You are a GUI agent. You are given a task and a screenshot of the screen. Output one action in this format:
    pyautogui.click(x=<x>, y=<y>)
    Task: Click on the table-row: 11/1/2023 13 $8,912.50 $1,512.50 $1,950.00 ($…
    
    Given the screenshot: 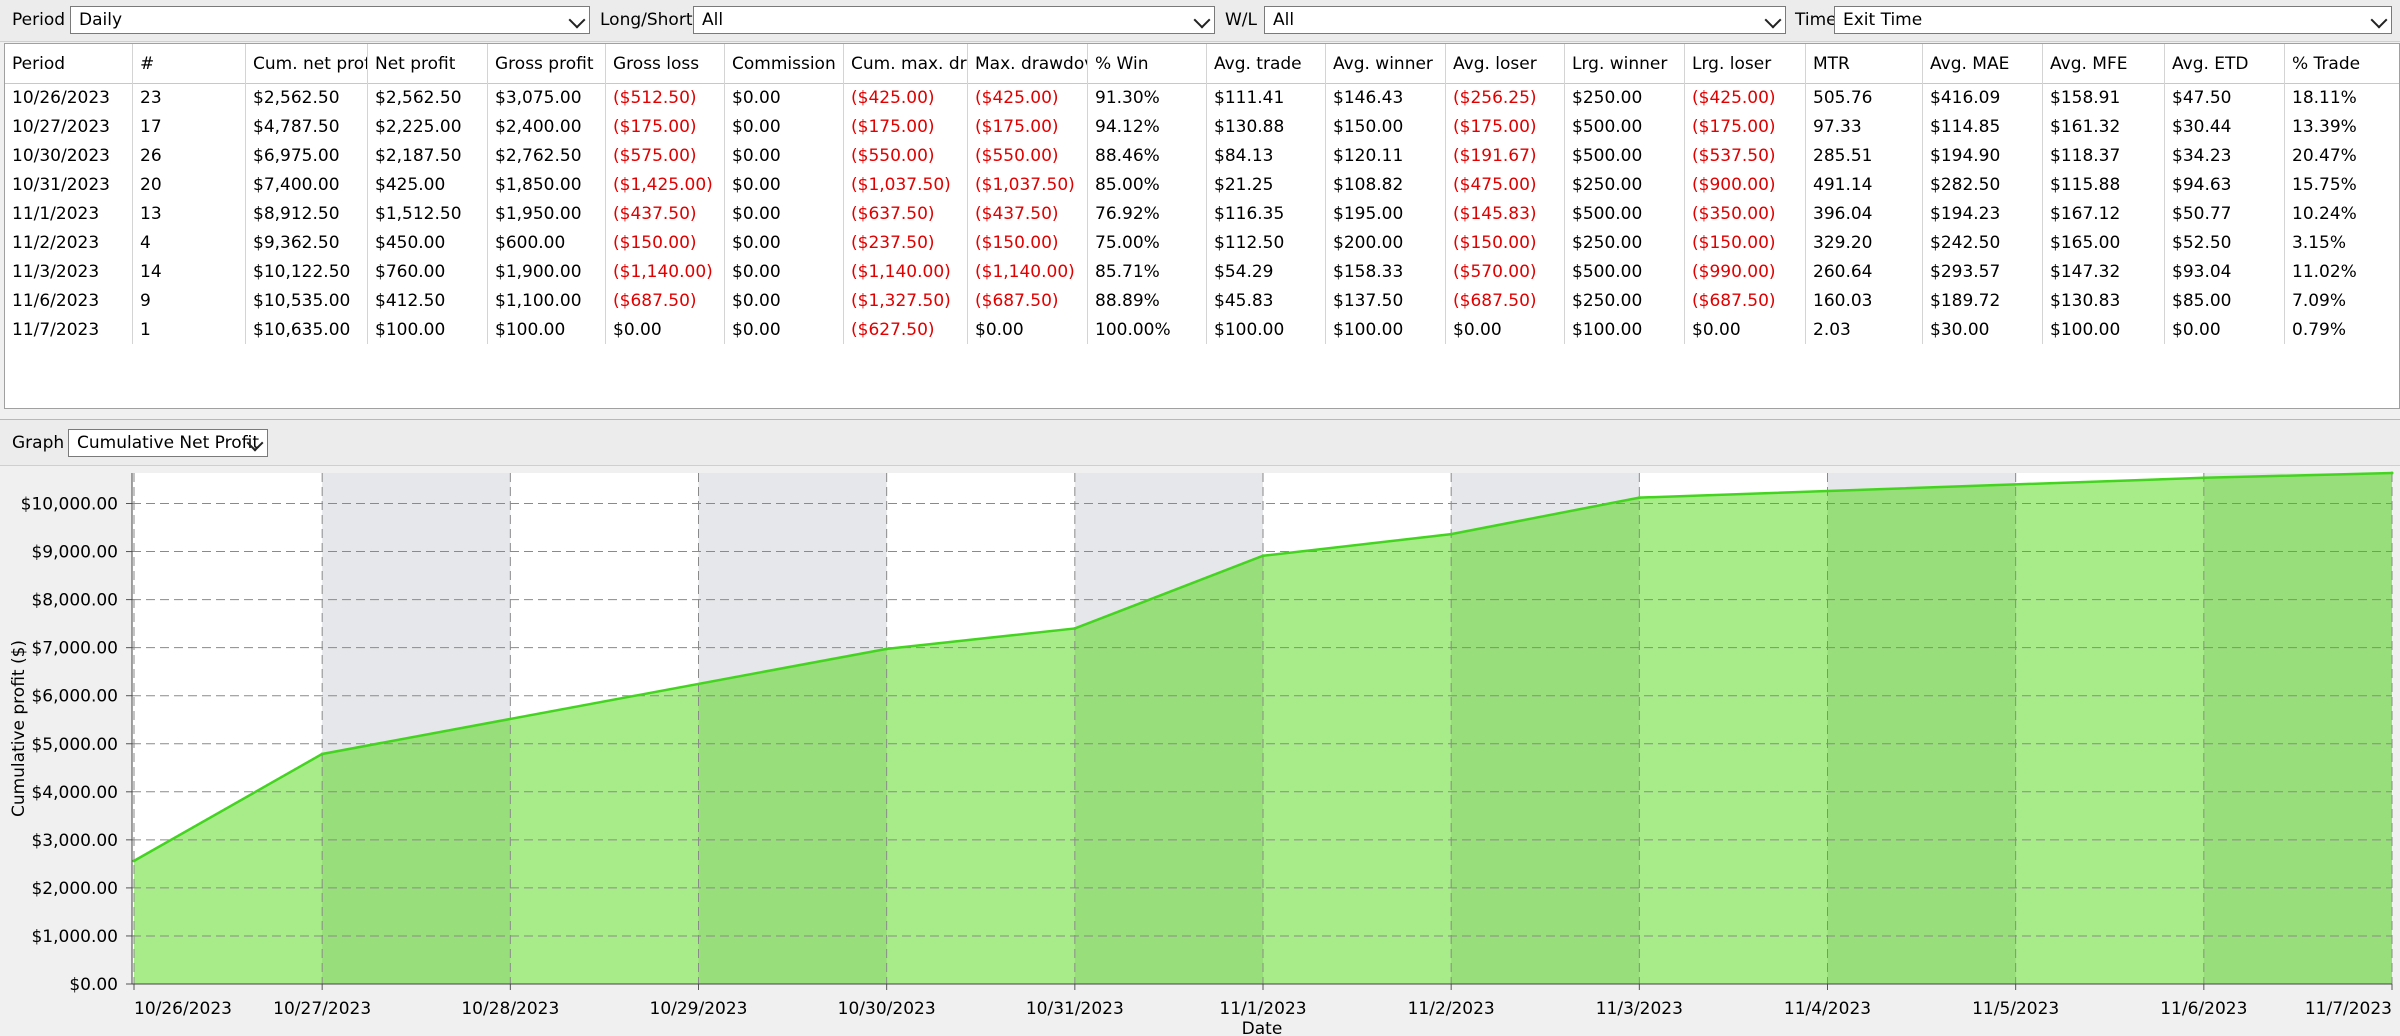 What is the action you would take?
    pyautogui.click(x=1202, y=213)
    